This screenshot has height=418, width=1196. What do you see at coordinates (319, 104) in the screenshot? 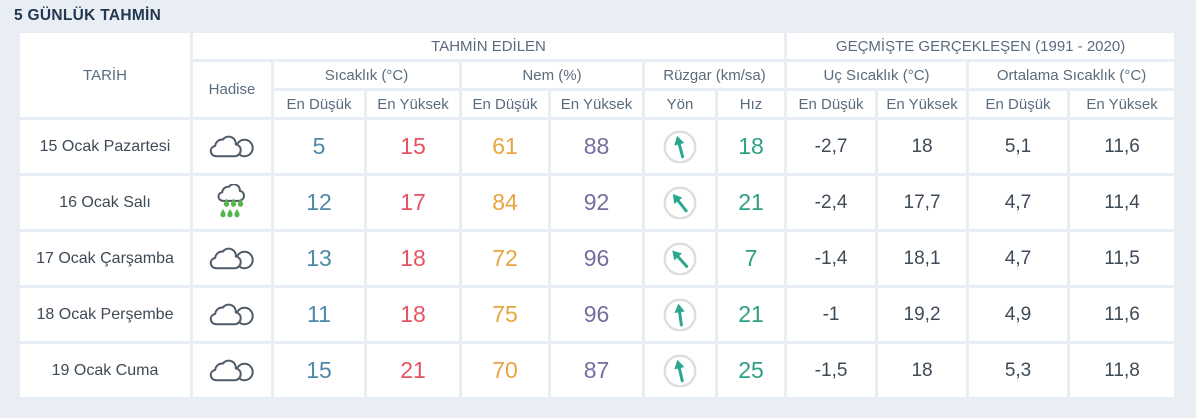
I see `subheader-temp-min: En Düşük` at bounding box center [319, 104].